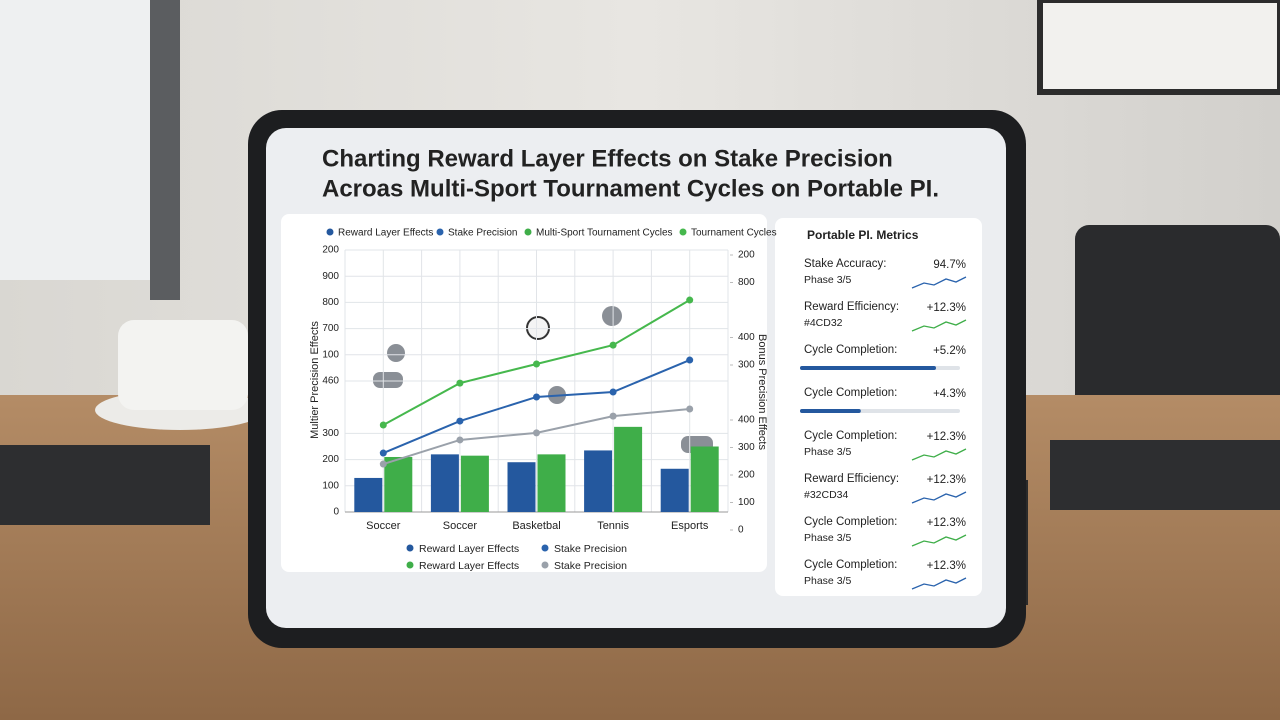 The width and height of the screenshot is (1280, 720). What do you see at coordinates (336, 512) in the screenshot?
I see `y-tick-label: 0` at bounding box center [336, 512].